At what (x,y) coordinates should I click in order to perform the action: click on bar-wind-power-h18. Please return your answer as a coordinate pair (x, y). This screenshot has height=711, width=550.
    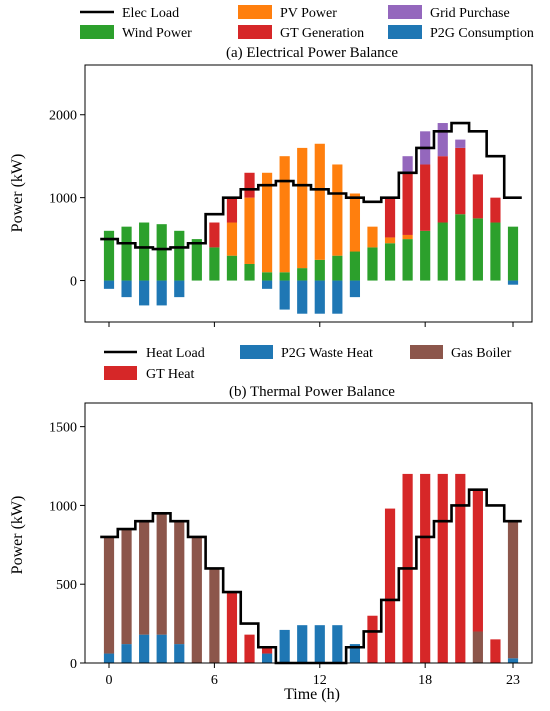
    Looking at the image, I should click on (425, 255).